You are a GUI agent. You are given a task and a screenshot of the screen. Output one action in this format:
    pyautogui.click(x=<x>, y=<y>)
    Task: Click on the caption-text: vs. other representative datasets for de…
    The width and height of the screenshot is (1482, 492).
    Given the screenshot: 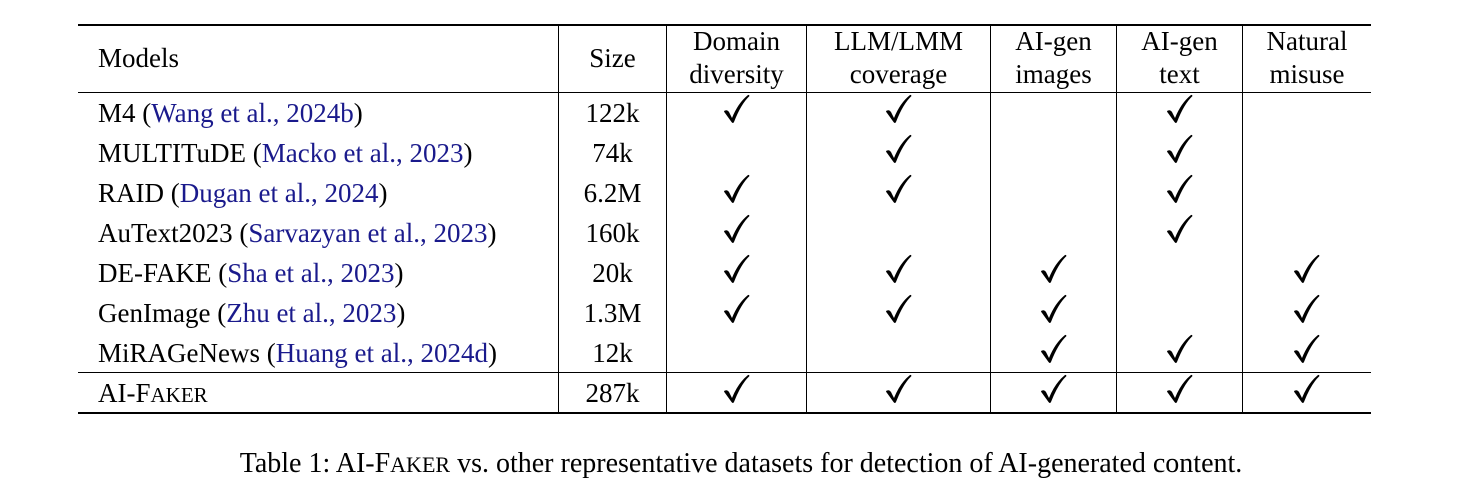 What is the action you would take?
    pyautogui.click(x=850, y=463)
    